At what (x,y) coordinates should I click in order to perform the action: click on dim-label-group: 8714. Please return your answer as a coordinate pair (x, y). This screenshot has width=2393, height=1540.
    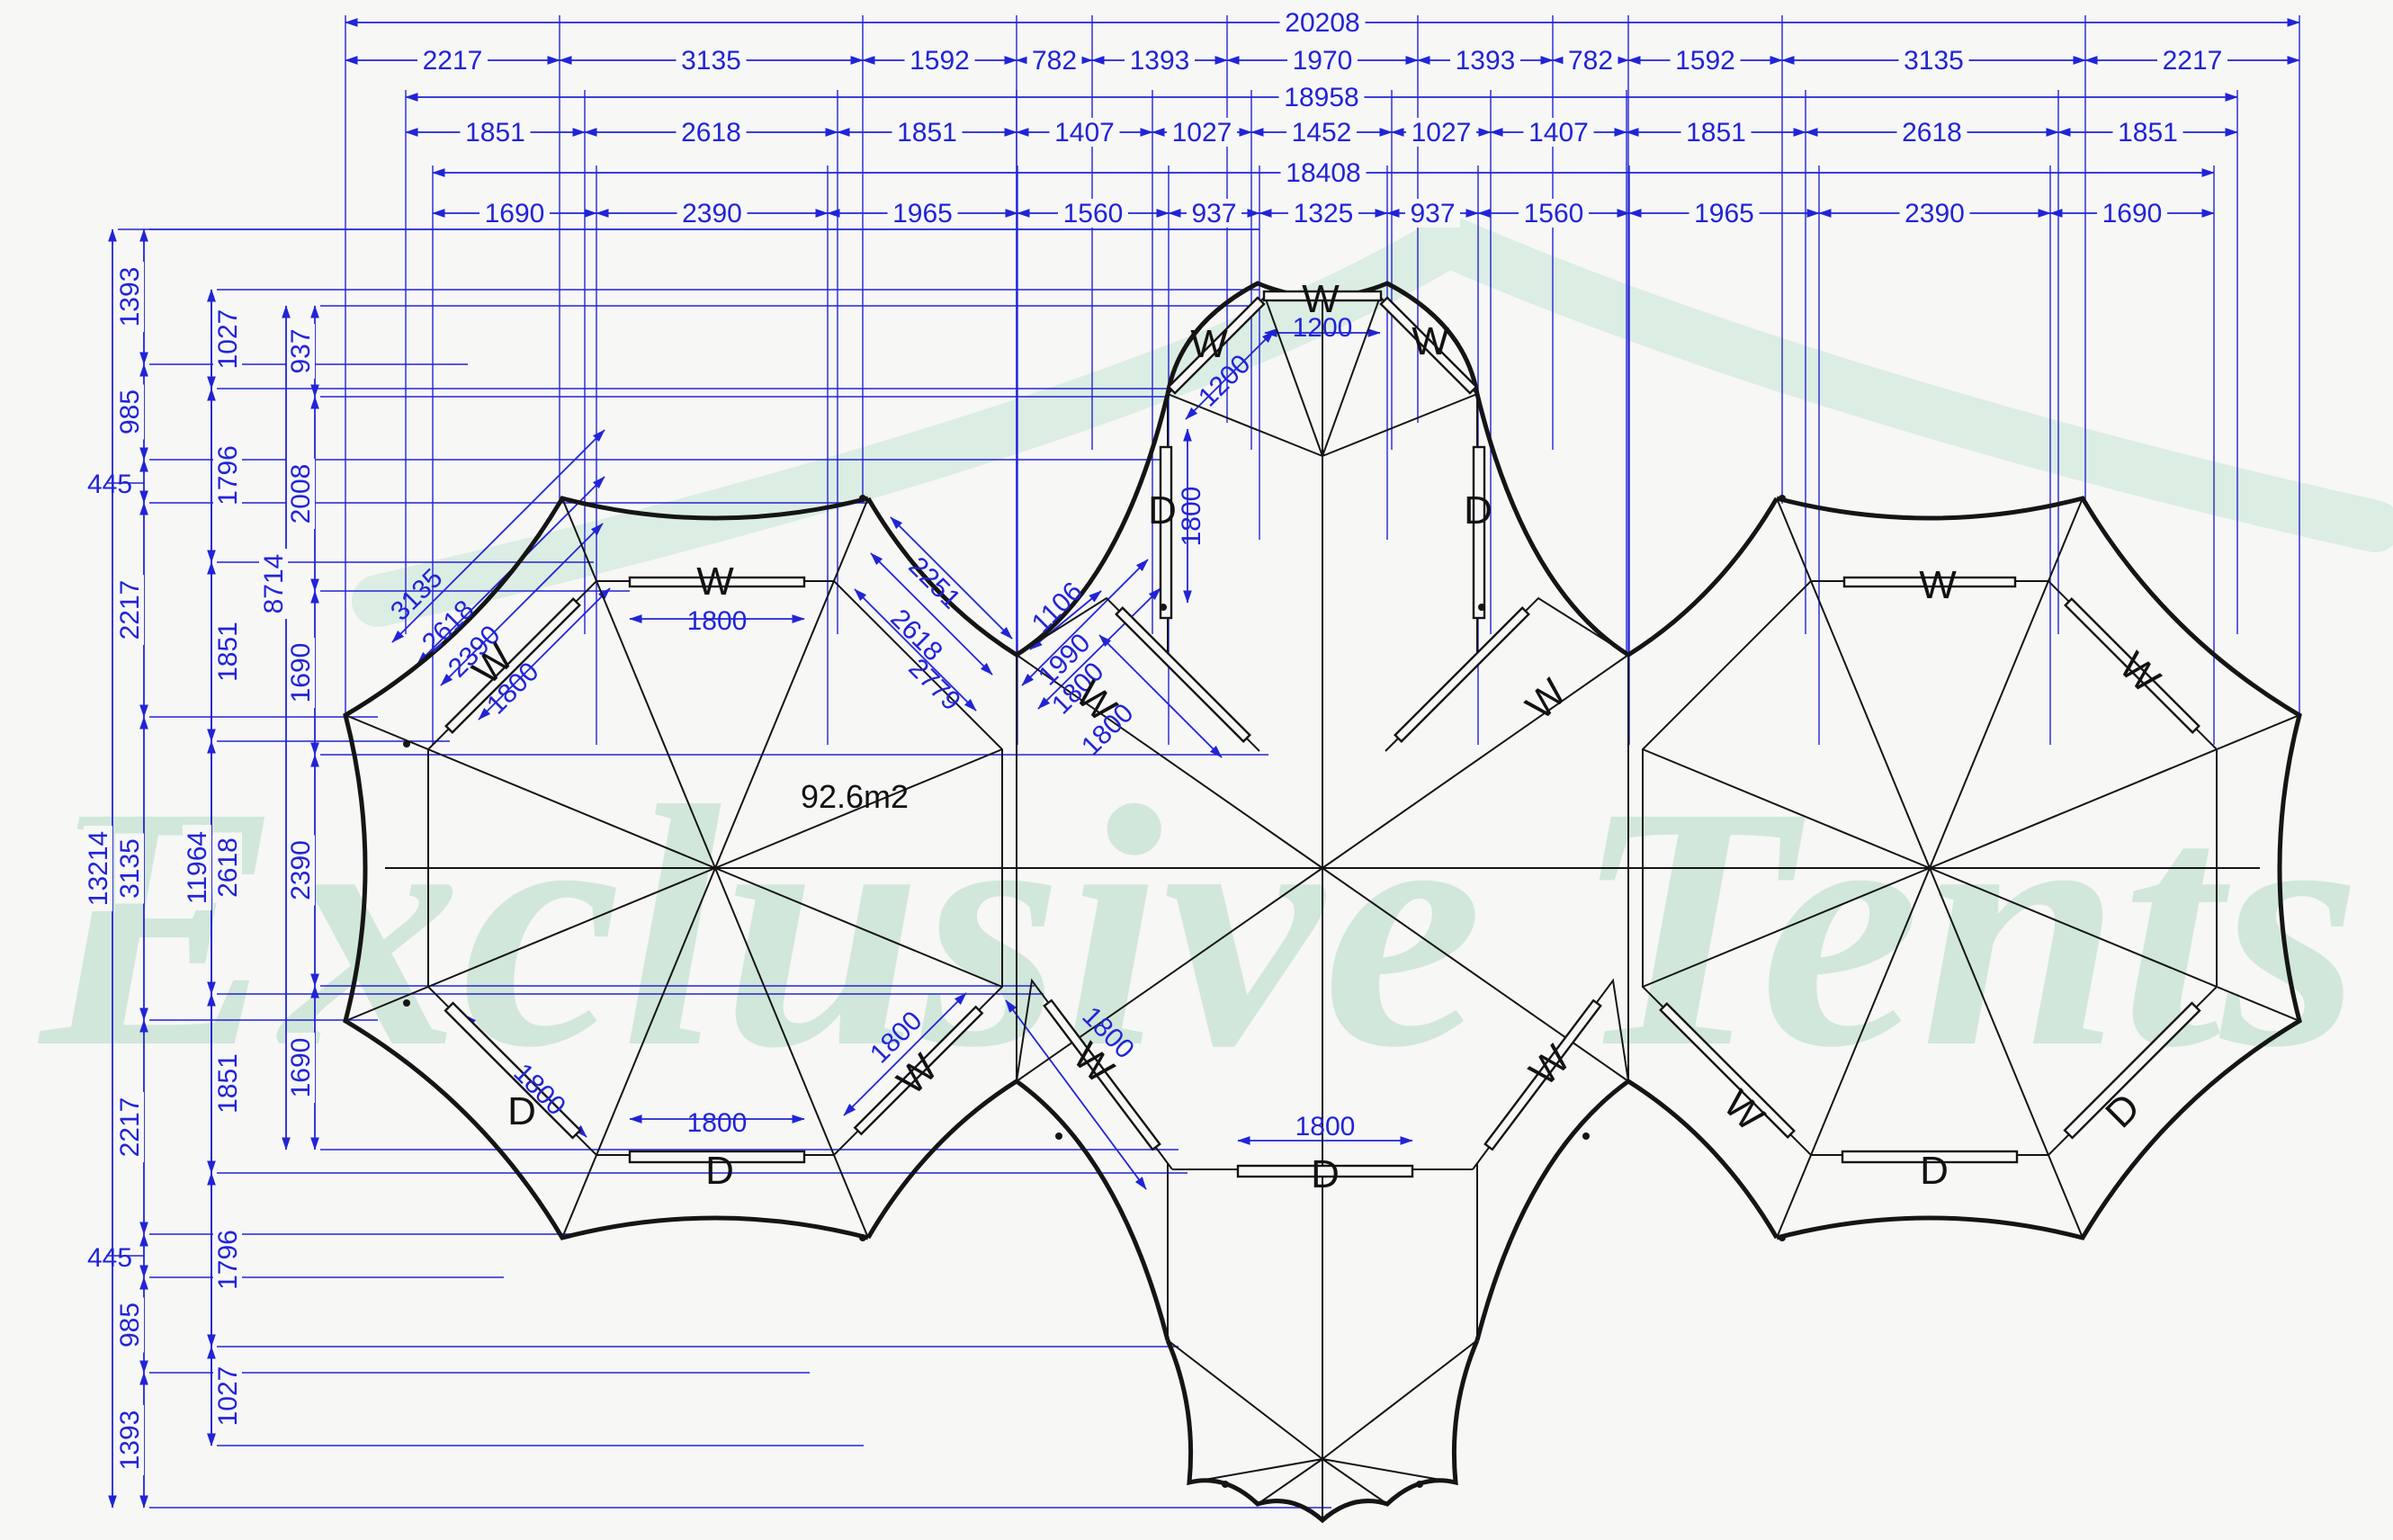
    Looking at the image, I should click on (274, 584).